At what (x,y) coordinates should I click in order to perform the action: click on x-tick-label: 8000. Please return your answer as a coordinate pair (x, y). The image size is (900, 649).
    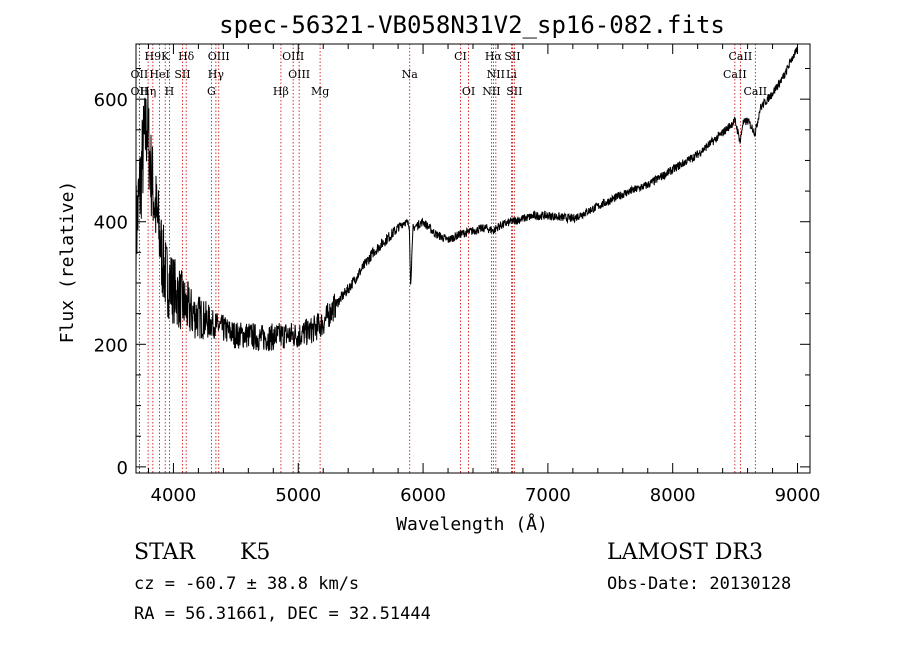
    Looking at the image, I should click on (673, 495).